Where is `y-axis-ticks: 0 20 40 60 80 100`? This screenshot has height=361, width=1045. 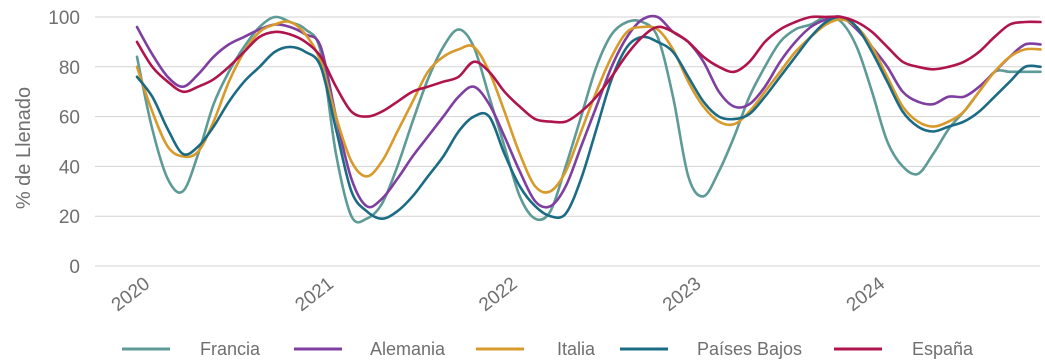 y-axis-ticks: 0 20 40 60 80 100 is located at coordinates (64, 143).